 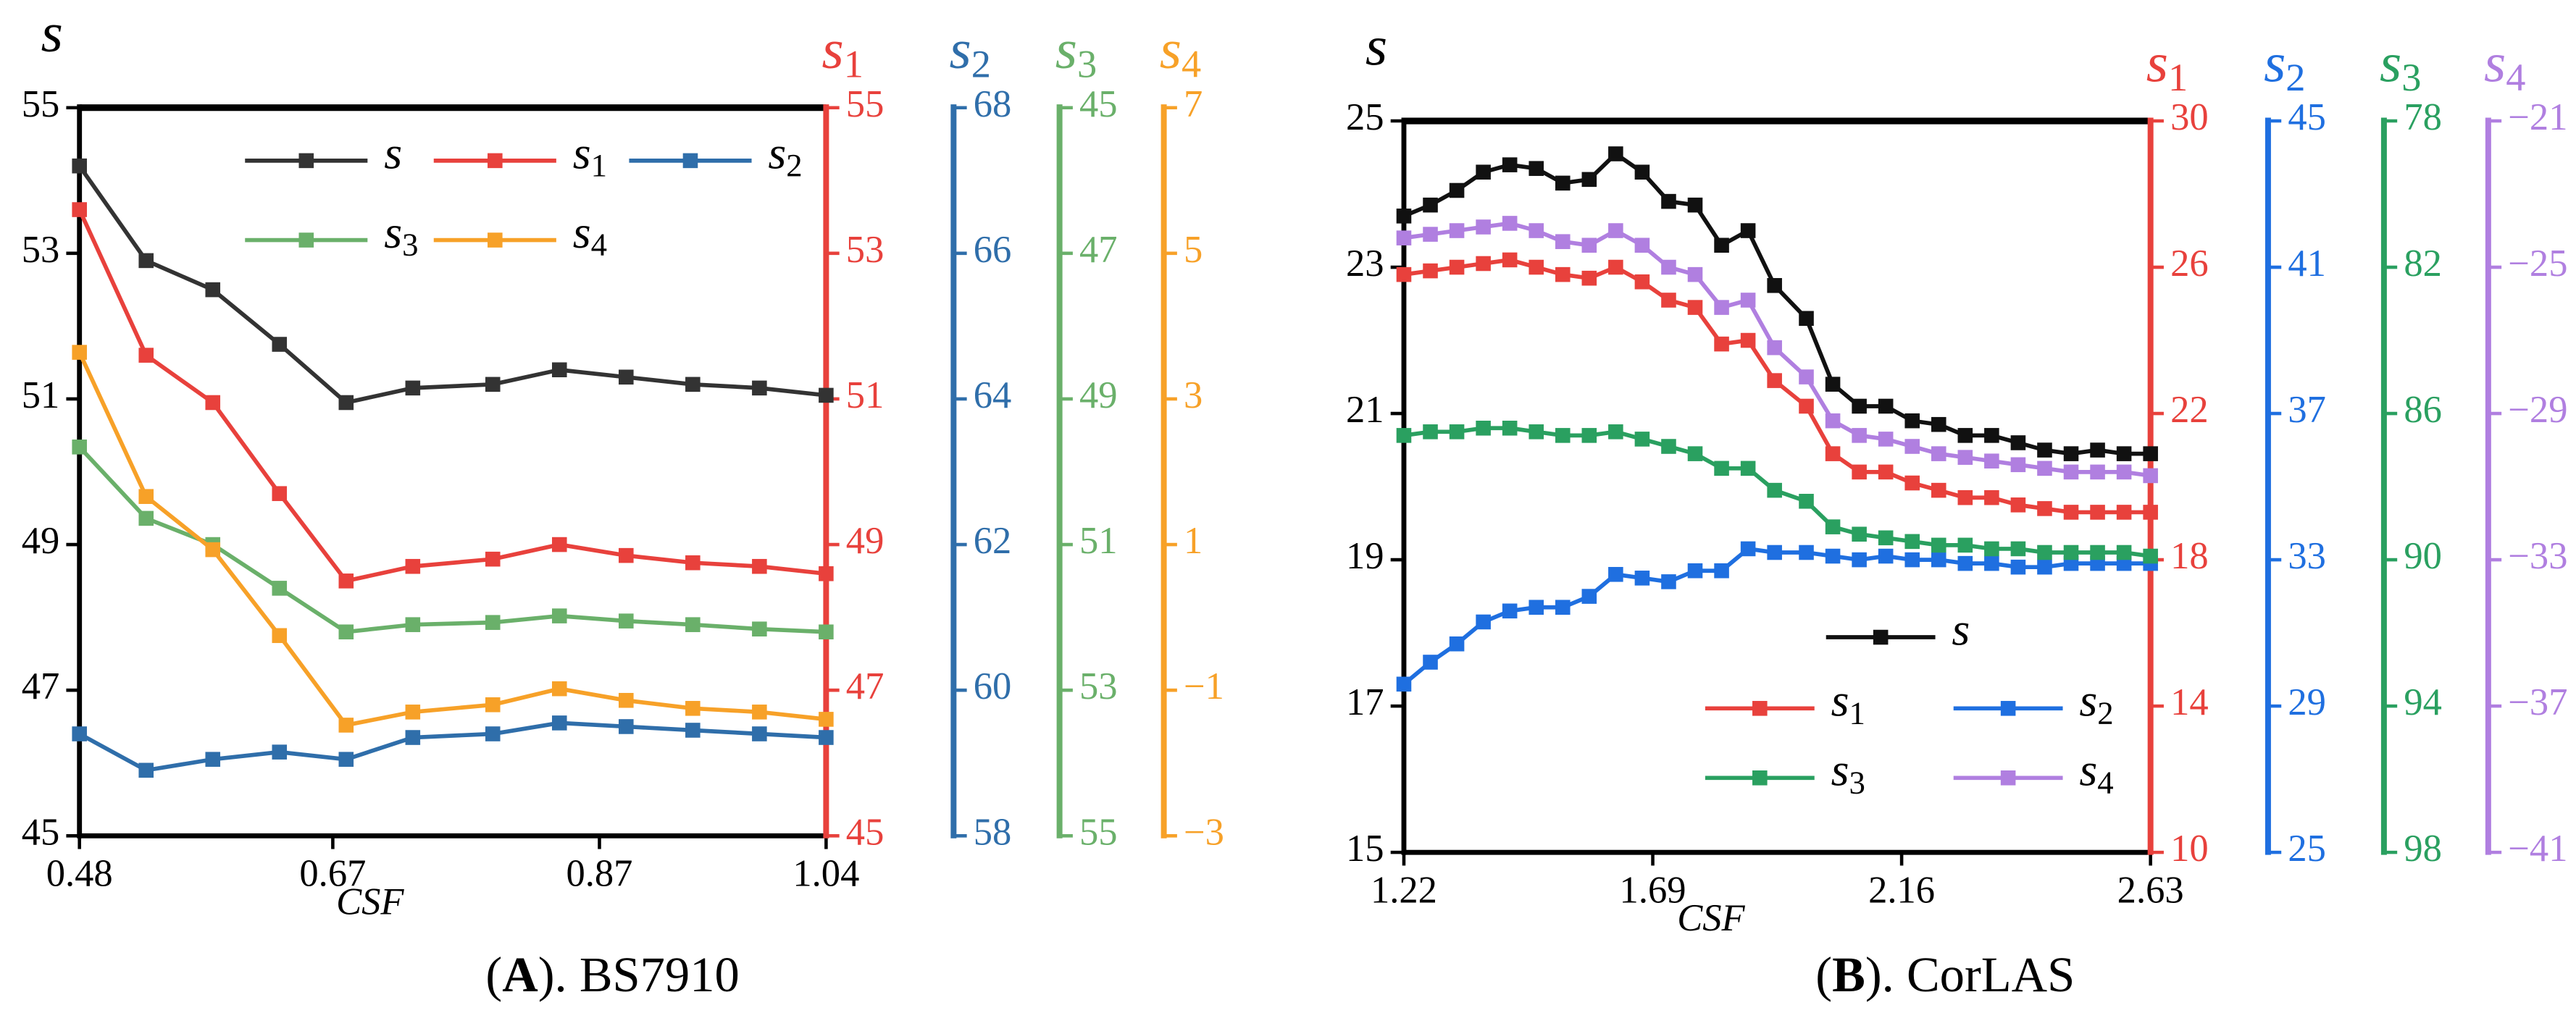 What do you see at coordinates (1961, 629) in the screenshot?
I see `legend-label: s` at bounding box center [1961, 629].